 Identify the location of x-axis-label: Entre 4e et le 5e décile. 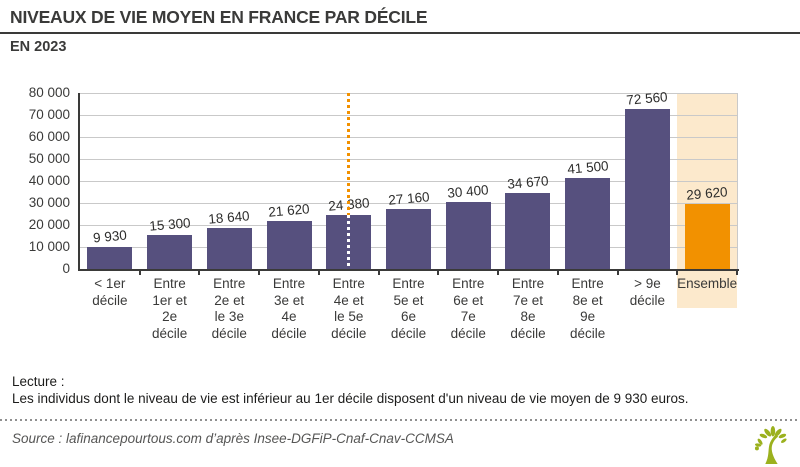
(349, 308).